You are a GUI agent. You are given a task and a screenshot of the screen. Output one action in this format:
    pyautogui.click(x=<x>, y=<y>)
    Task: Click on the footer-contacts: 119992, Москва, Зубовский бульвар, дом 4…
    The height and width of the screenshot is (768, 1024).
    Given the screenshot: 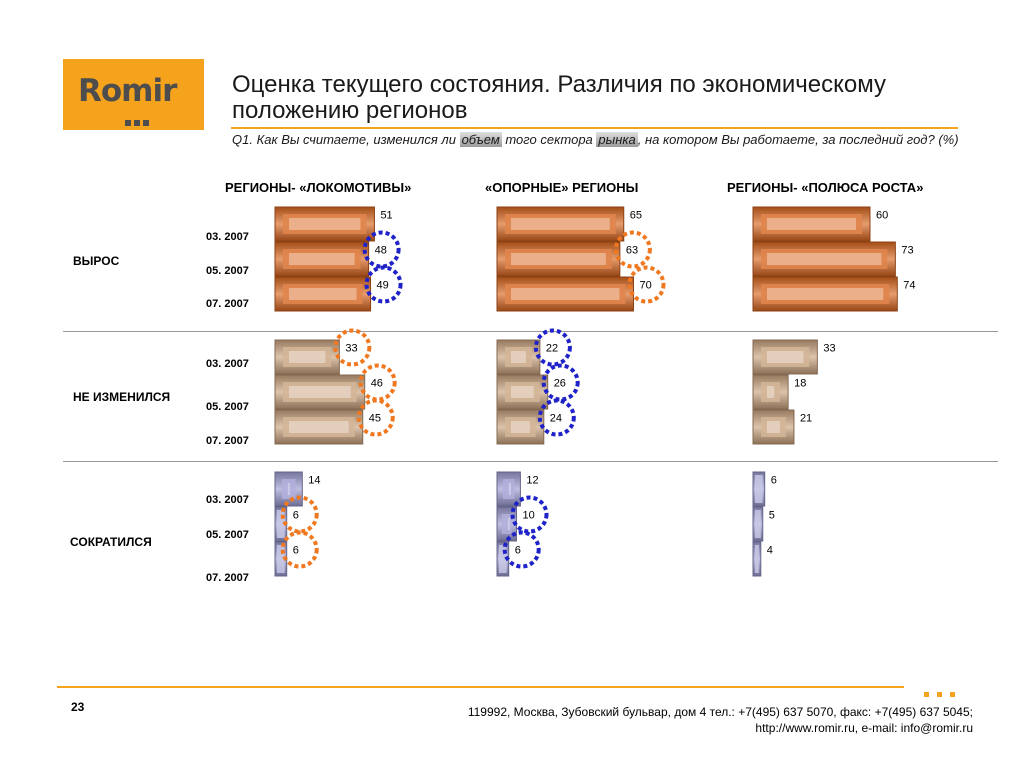 What is the action you would take?
    pyautogui.click(x=720, y=720)
    